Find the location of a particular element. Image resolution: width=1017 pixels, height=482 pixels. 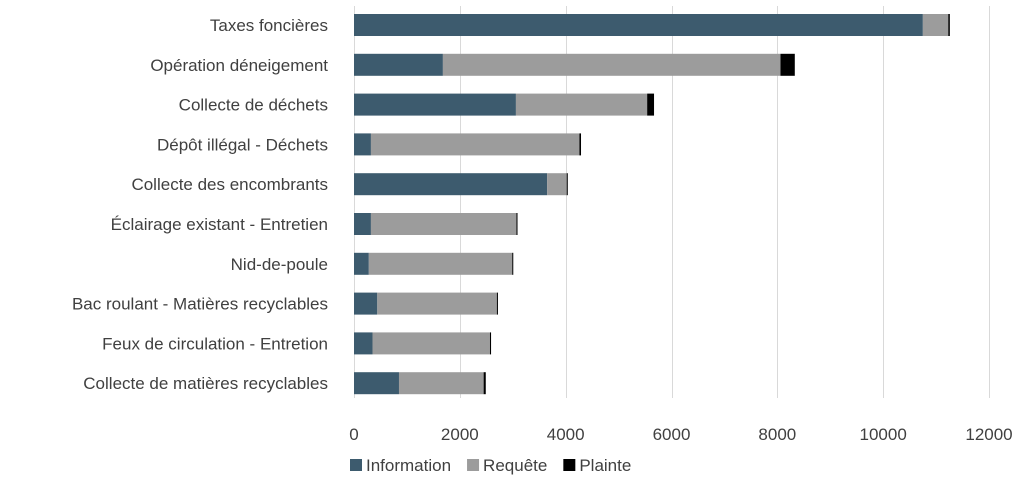

legend-swatch-requ-te is located at coordinates (473, 465).